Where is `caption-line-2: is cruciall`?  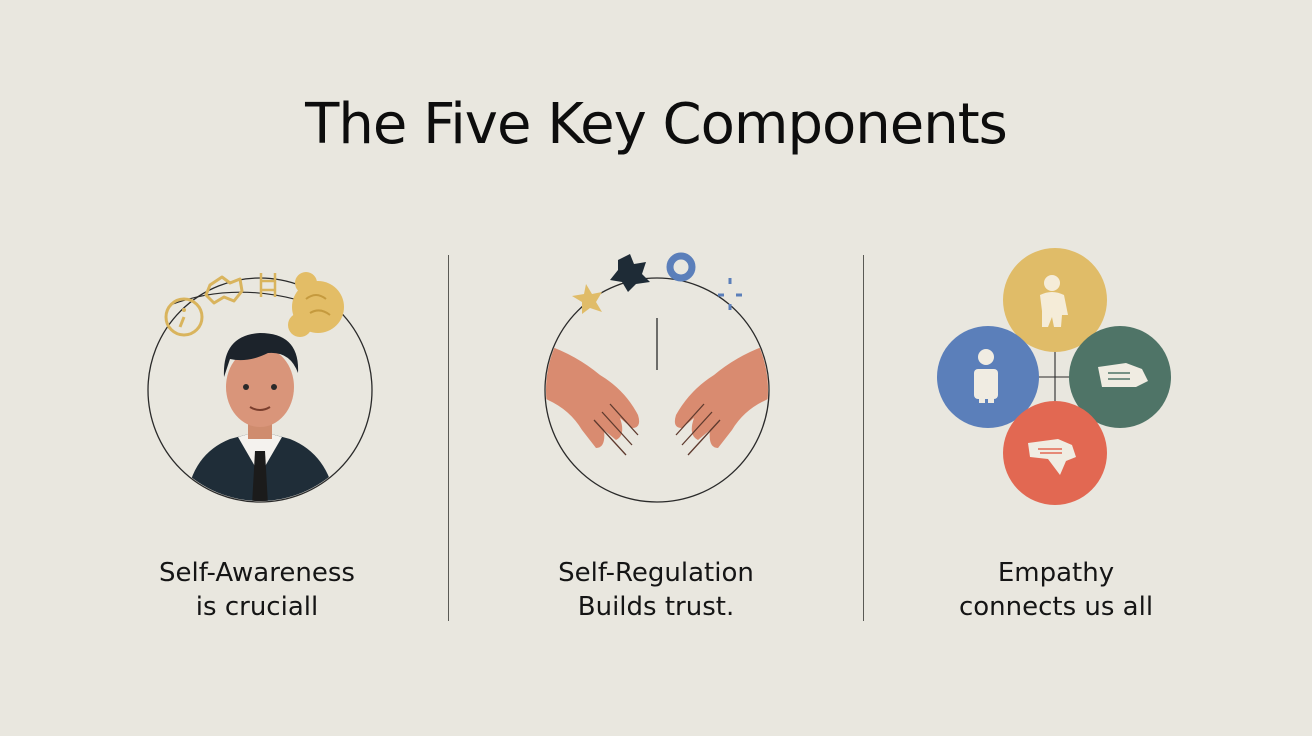
caption-line-2: is cruciall is located at coordinates (257, 607).